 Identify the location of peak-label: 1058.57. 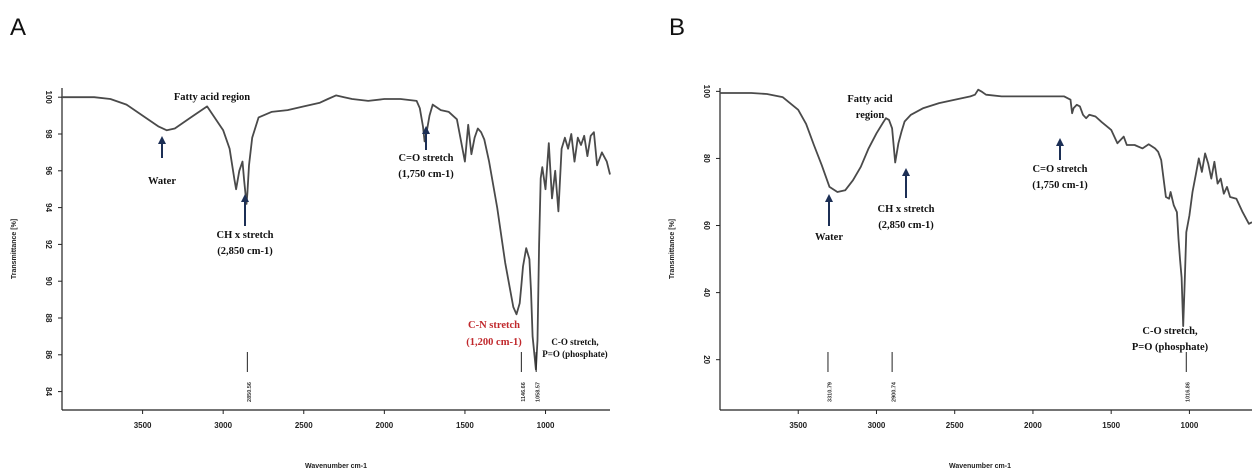
(539, 392).